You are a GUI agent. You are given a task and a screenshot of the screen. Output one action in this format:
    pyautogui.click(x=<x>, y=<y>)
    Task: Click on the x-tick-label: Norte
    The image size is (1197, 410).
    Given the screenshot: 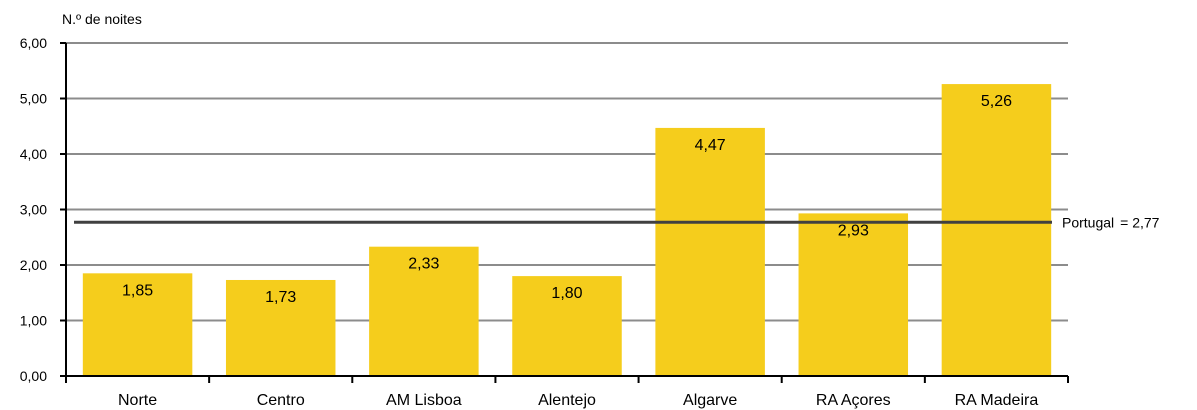 What is the action you would take?
    pyautogui.click(x=137, y=400)
    